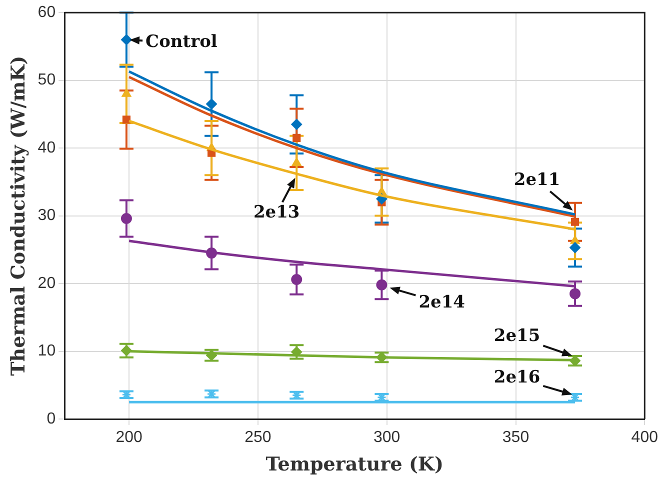 The image size is (661, 485). I want to click on y-tick-label: 20, so click(47, 283).